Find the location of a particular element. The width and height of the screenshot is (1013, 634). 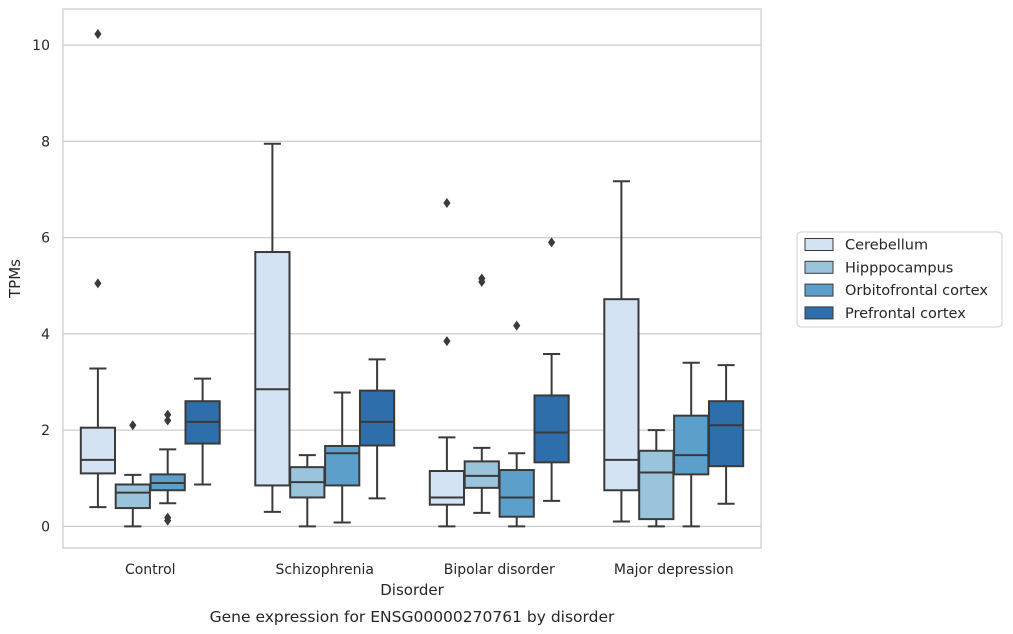

y-axis-label: TPMs is located at coordinates (15, 279).